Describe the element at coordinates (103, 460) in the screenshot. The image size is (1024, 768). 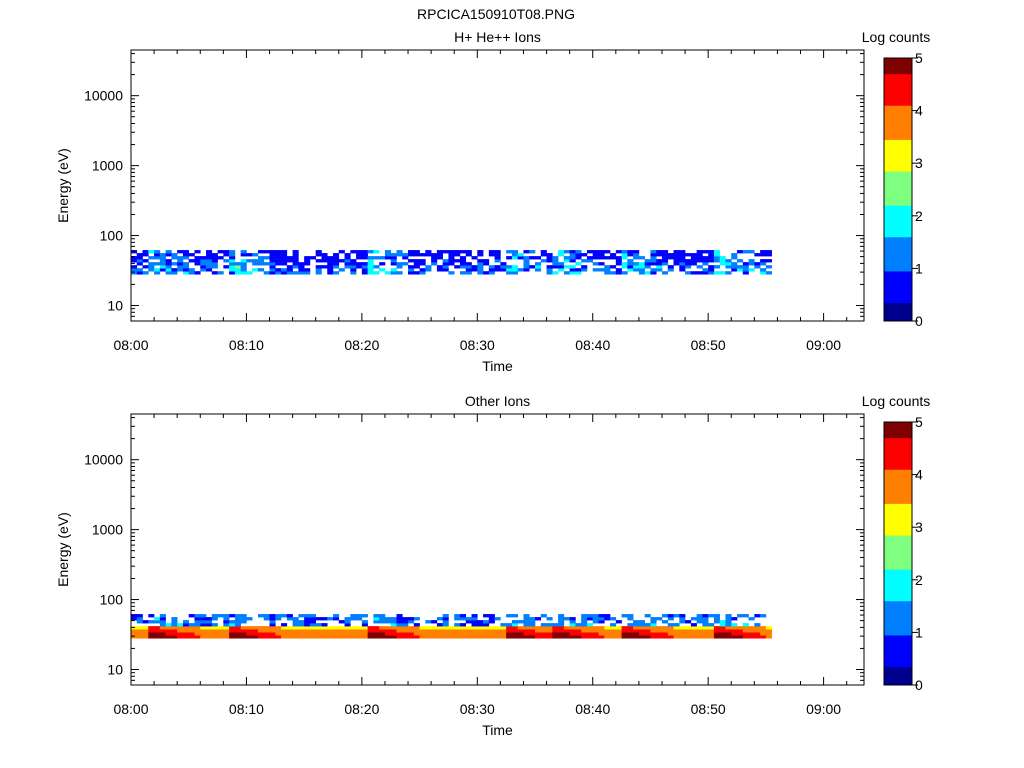
I see `y-tick-label: 10000` at that location.